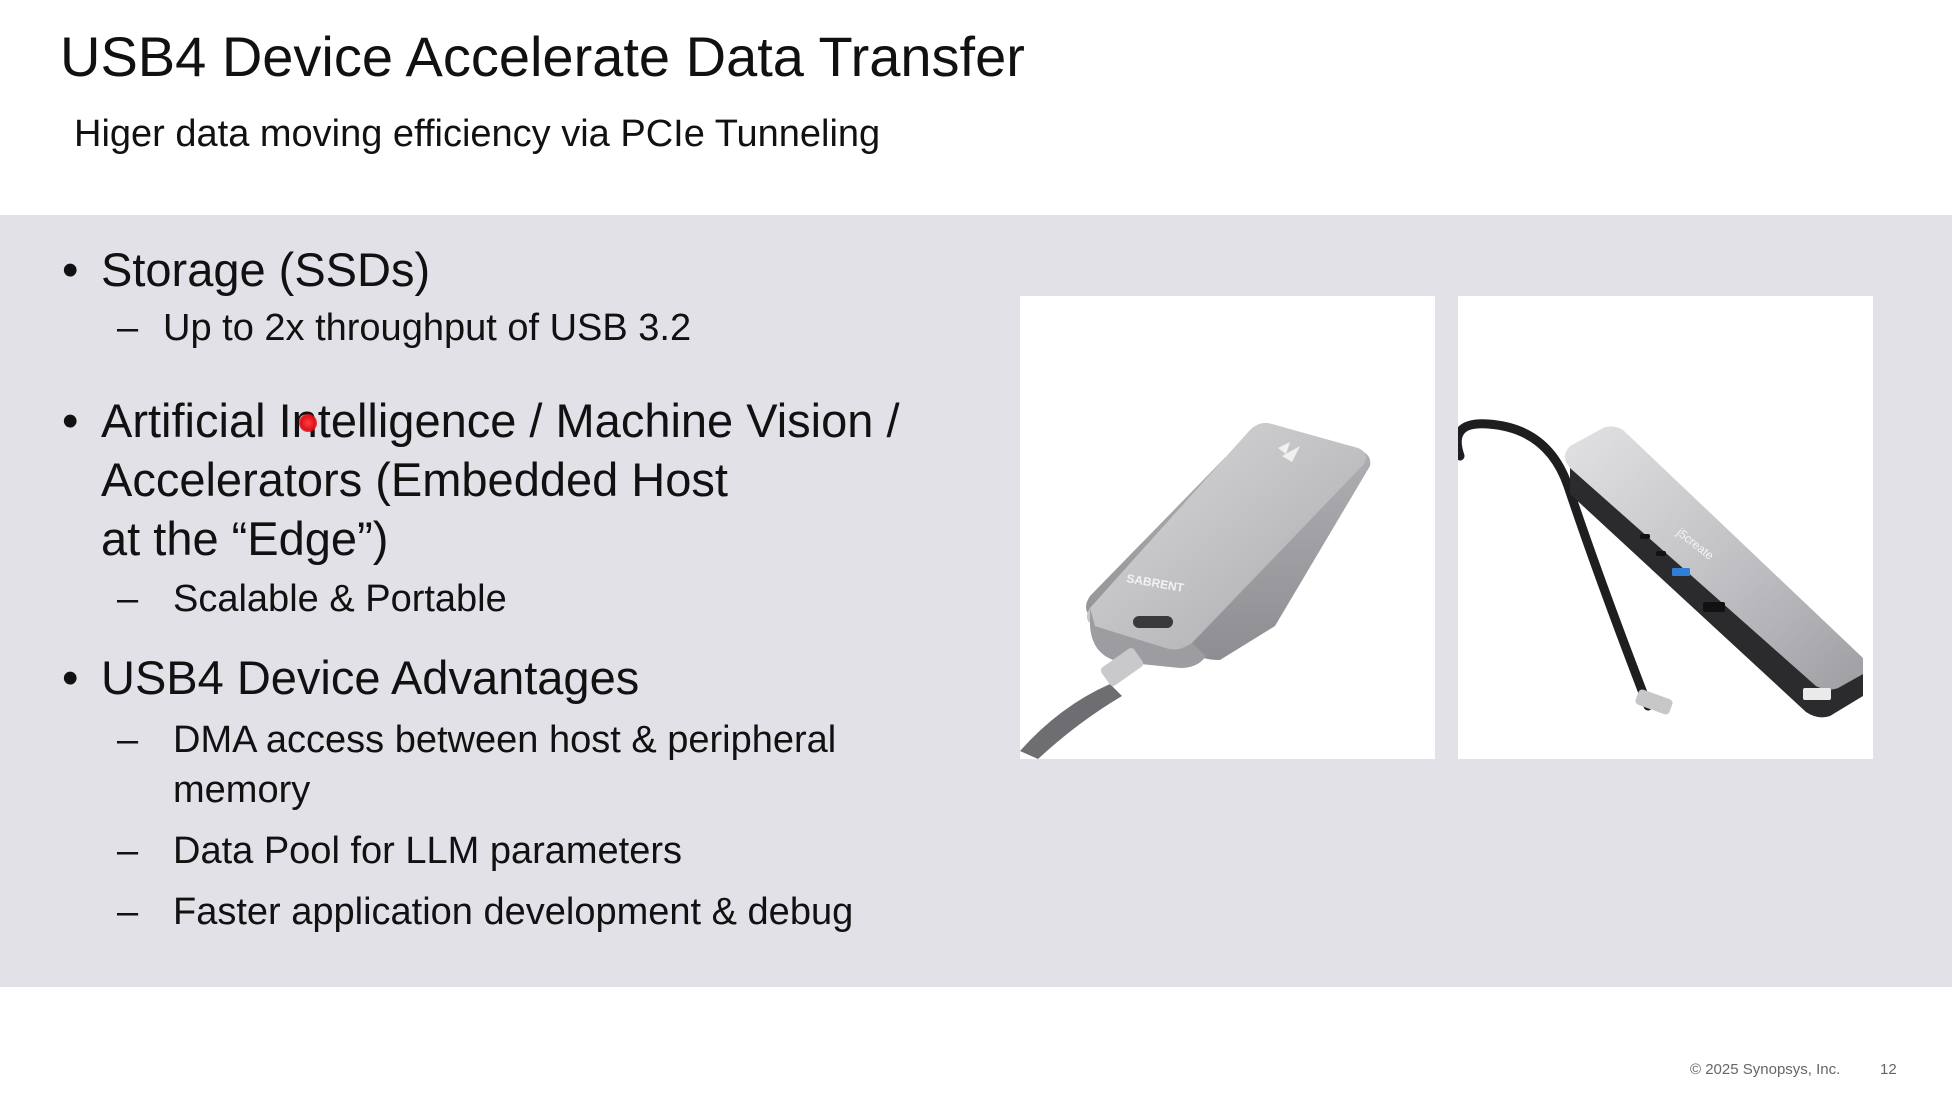  What do you see at coordinates (1148, 638) in the screenshot?
I see `ssd-front` at bounding box center [1148, 638].